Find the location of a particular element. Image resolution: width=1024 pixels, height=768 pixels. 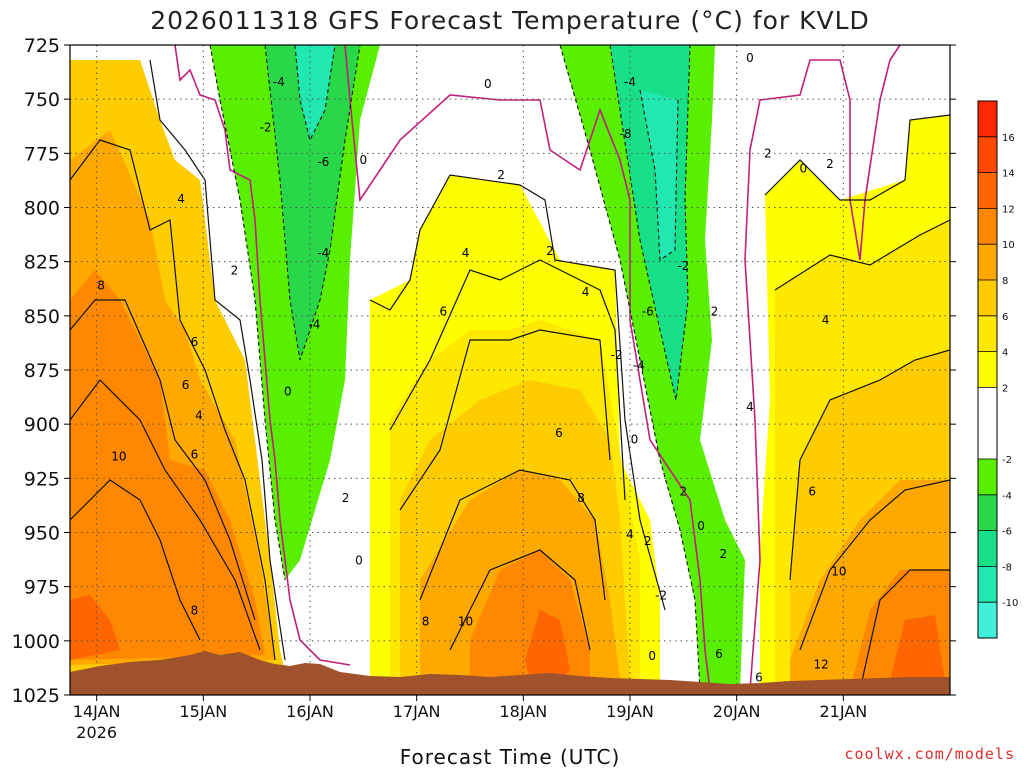

band-cyan-right is located at coordinates (659, 175).